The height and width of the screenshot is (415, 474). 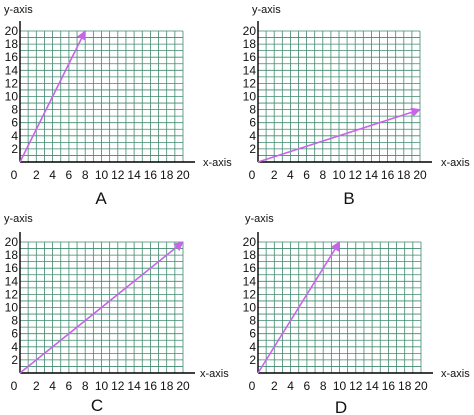 I want to click on chart-caption-a: A, so click(x=101, y=198).